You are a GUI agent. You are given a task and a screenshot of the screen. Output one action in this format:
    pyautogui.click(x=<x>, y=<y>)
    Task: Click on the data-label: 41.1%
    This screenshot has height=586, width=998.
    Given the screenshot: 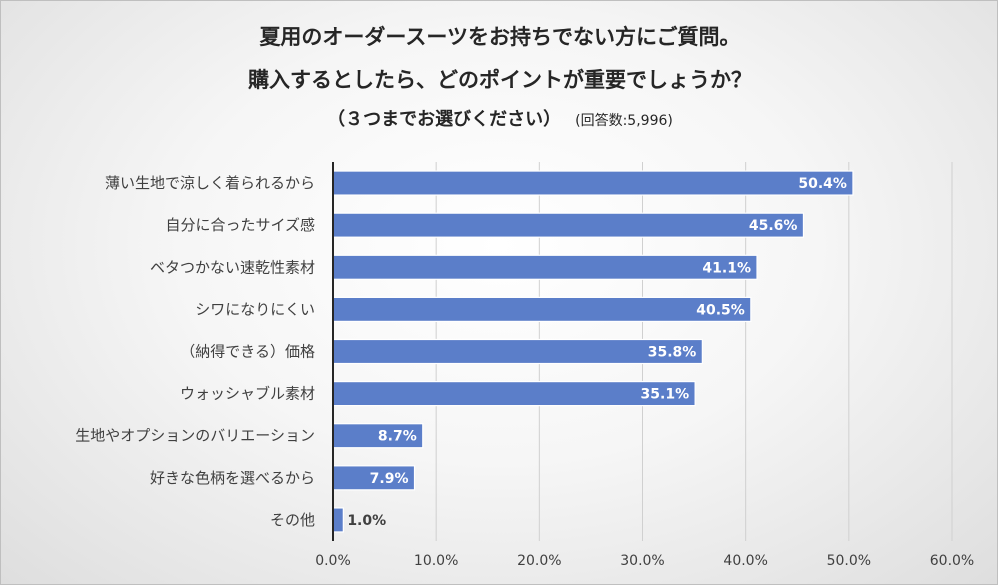 What is the action you would take?
    pyautogui.click(x=726, y=268)
    